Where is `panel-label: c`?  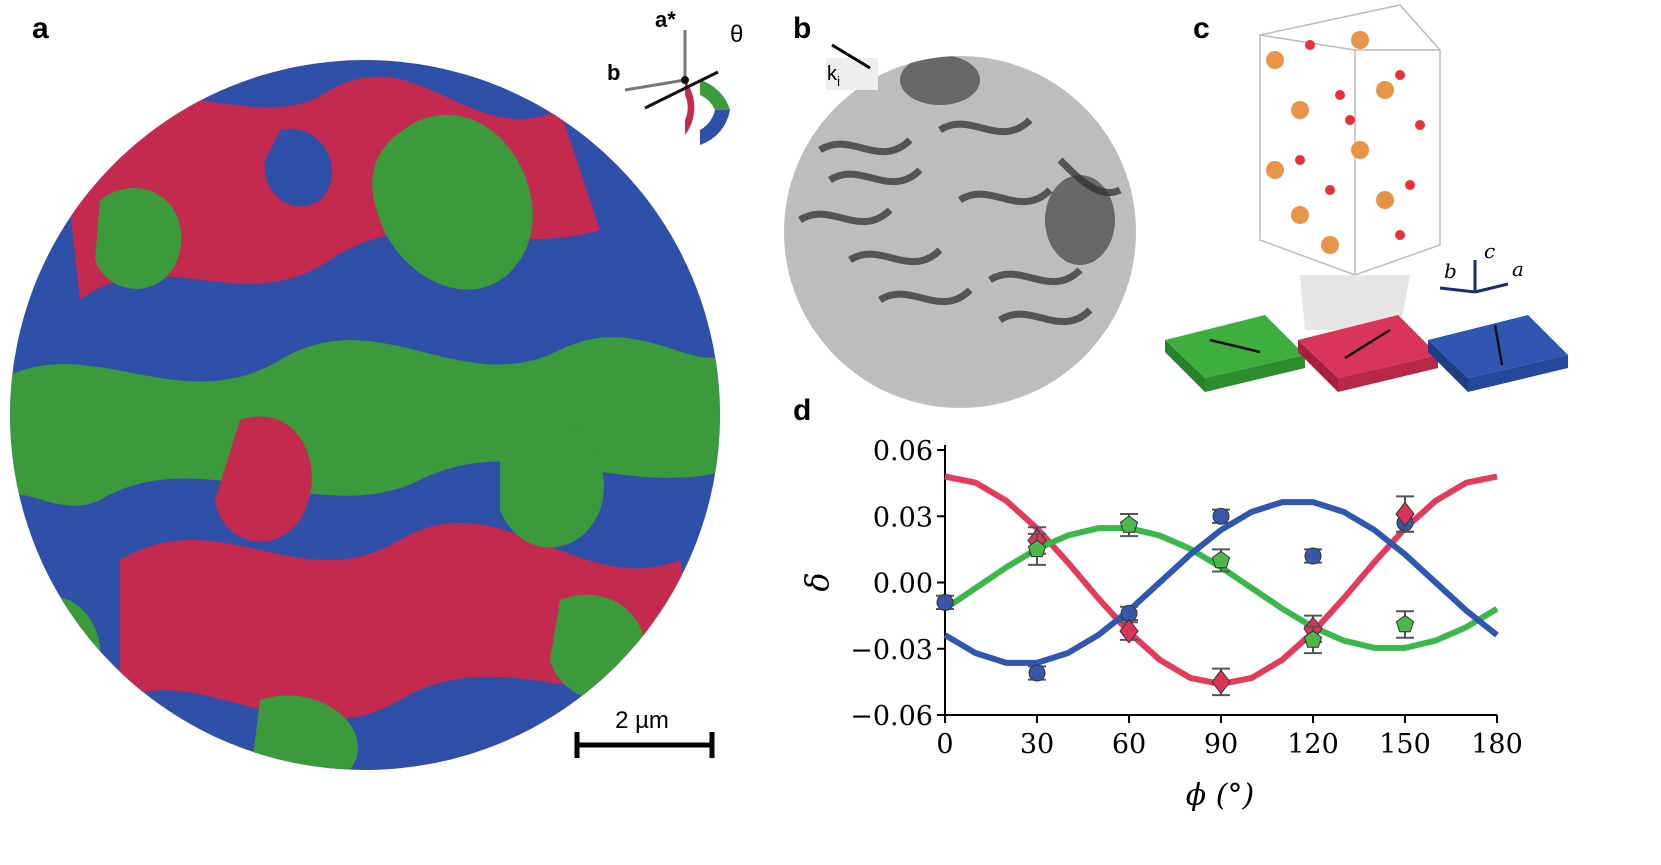 panel-label: c is located at coordinates (1201, 28).